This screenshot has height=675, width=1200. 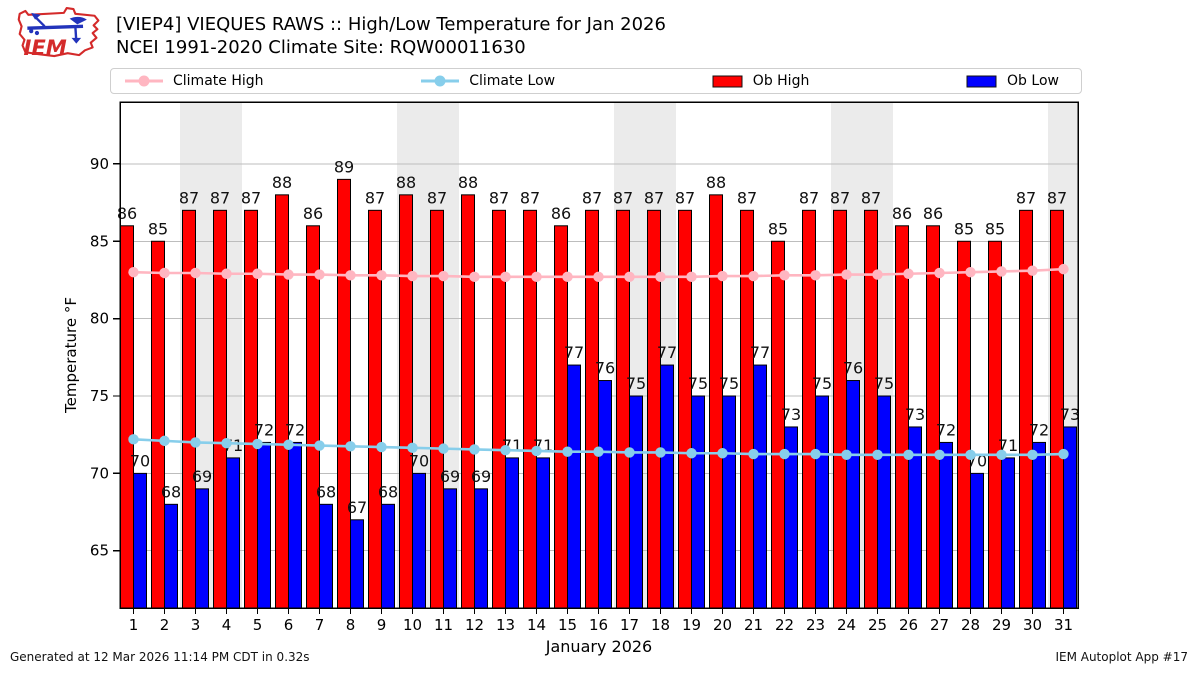 What do you see at coordinates (99, 551) in the screenshot?
I see `svg-text: 65` at bounding box center [99, 551].